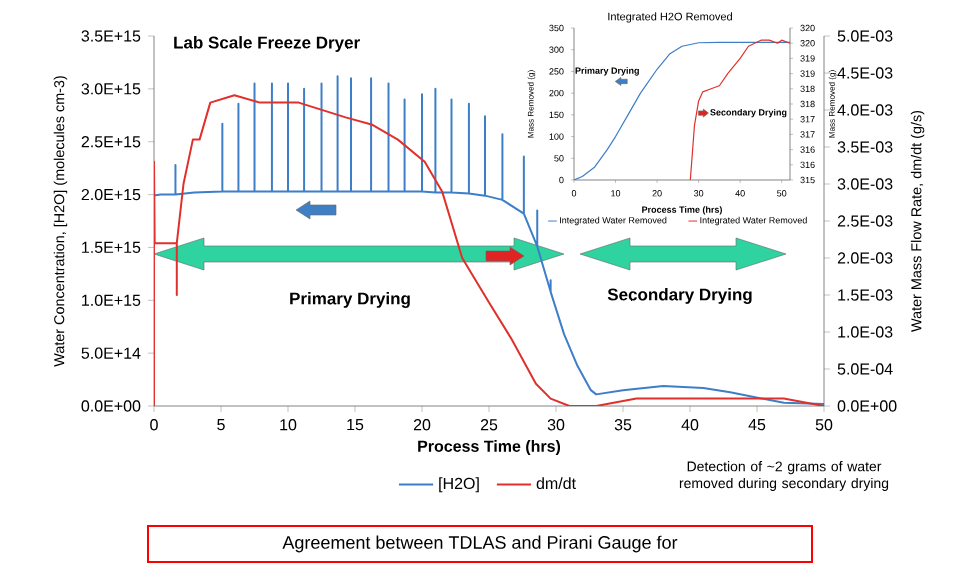  I want to click on y2-tick-label: 5.0E-04, so click(865, 369).